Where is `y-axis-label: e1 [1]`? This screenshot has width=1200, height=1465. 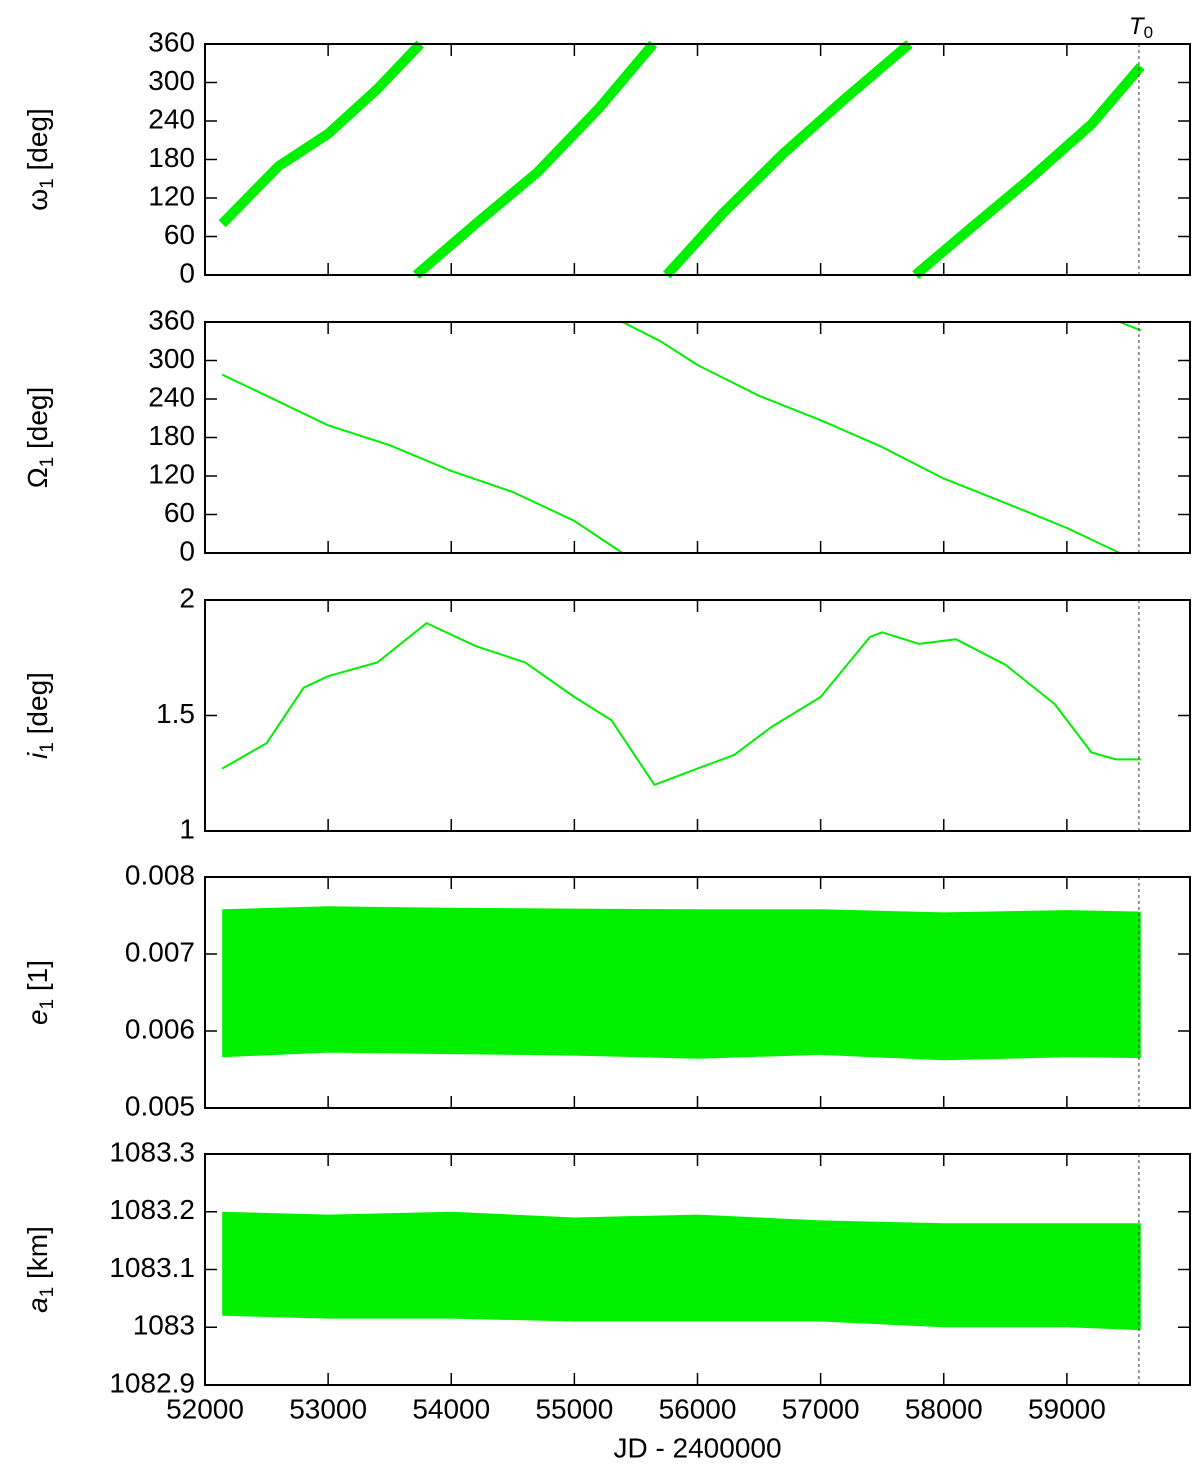
y-axis-label: e1 [1] is located at coordinates (40, 992).